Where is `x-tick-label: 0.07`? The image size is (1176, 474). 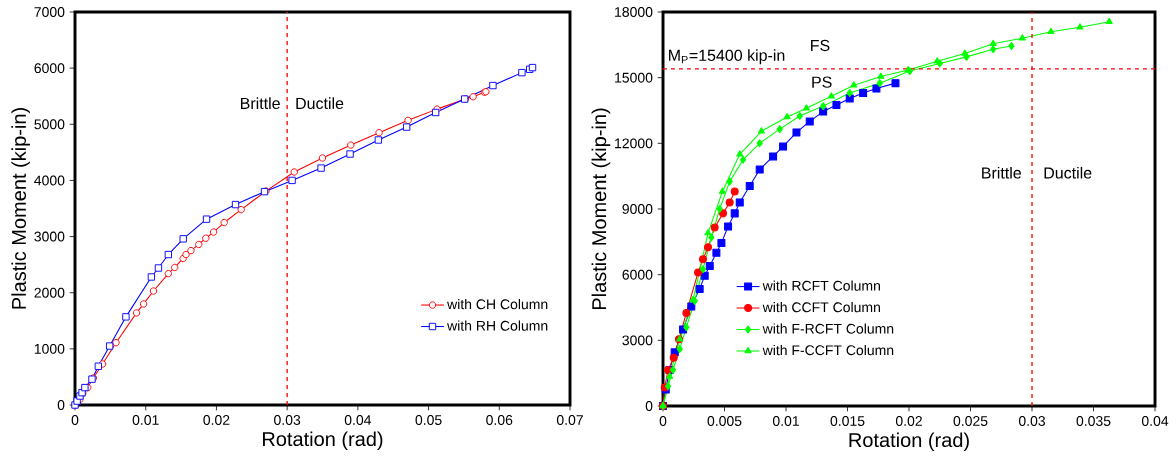
x-tick-label: 0.07 is located at coordinates (569, 420).